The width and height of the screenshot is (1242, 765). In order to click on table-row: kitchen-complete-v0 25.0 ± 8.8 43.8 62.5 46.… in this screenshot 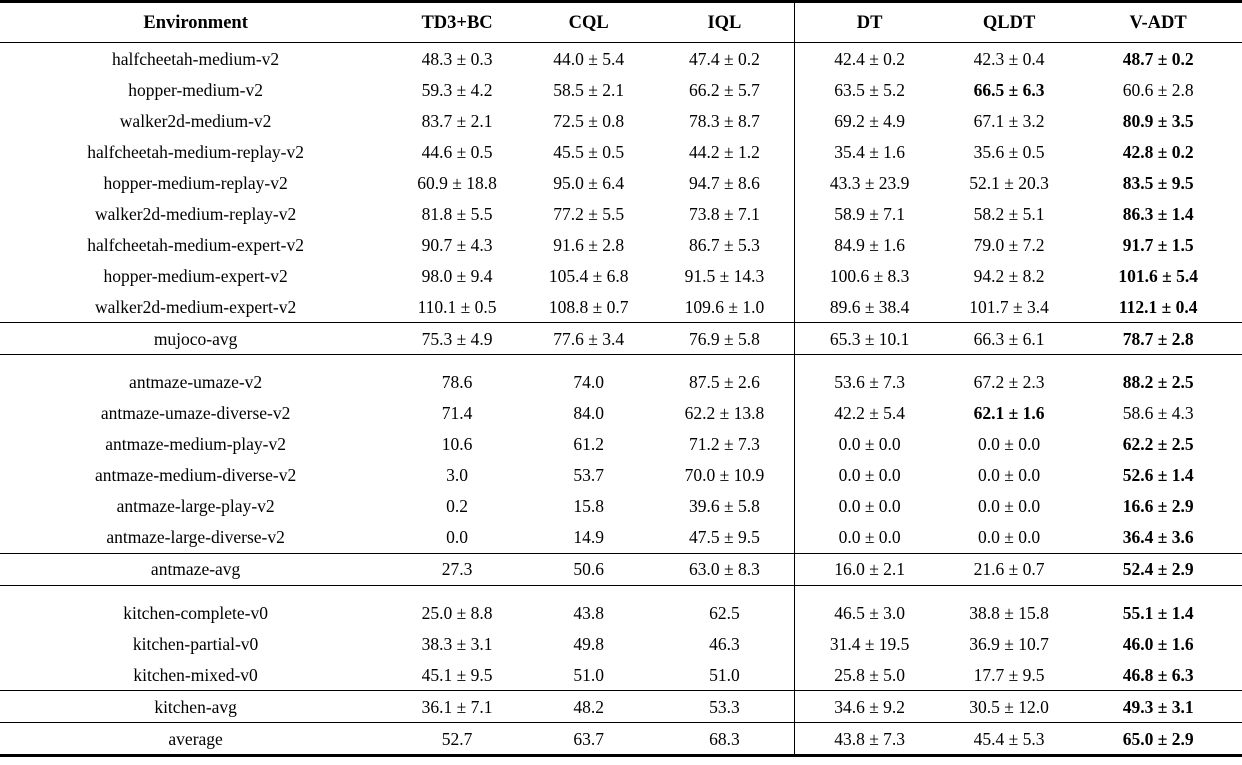, I will do `click(621, 606)`.